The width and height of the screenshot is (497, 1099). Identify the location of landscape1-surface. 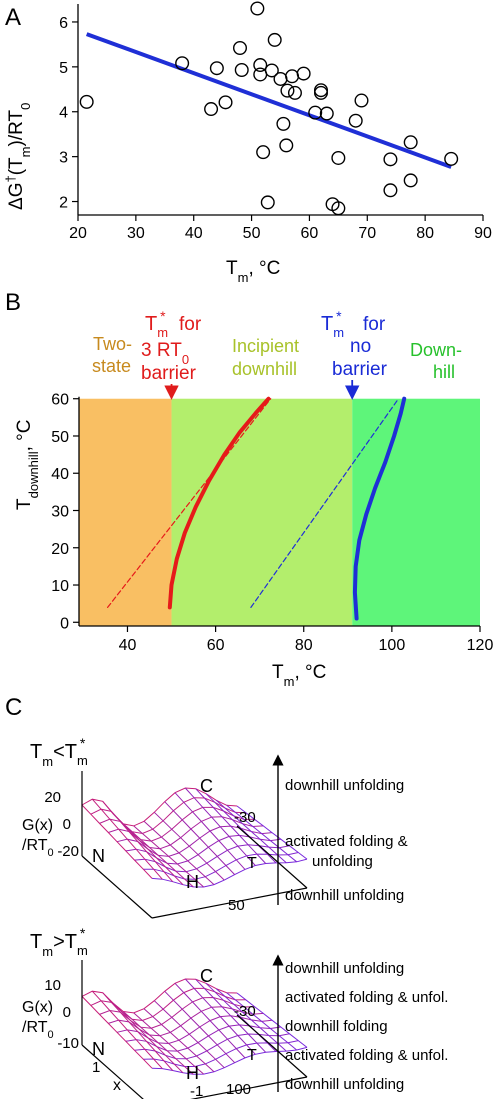
(194, 845).